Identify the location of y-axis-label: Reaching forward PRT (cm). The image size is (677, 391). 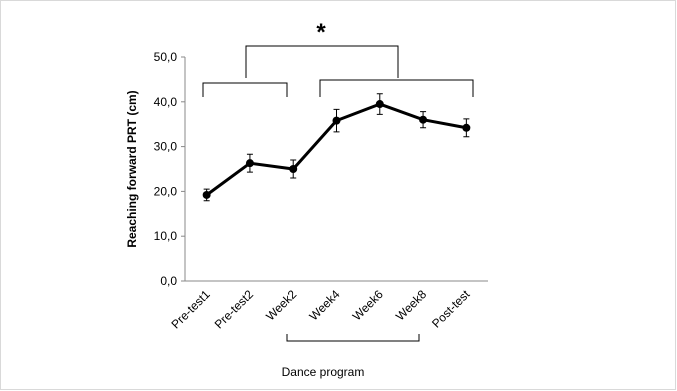
(132, 168).